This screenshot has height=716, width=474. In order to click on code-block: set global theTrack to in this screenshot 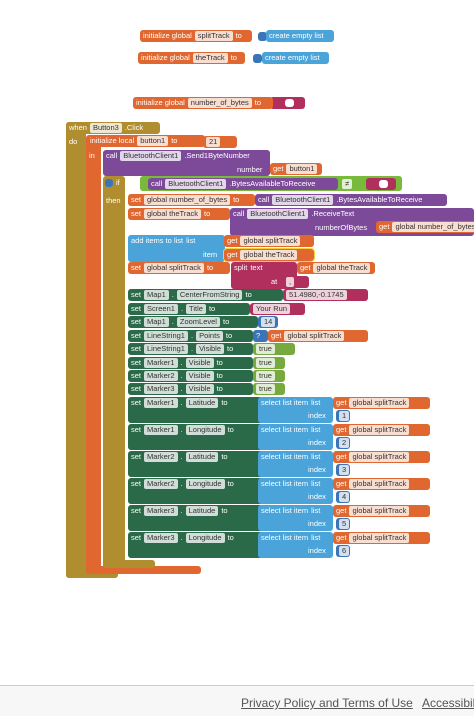, I will do `click(179, 214)`.